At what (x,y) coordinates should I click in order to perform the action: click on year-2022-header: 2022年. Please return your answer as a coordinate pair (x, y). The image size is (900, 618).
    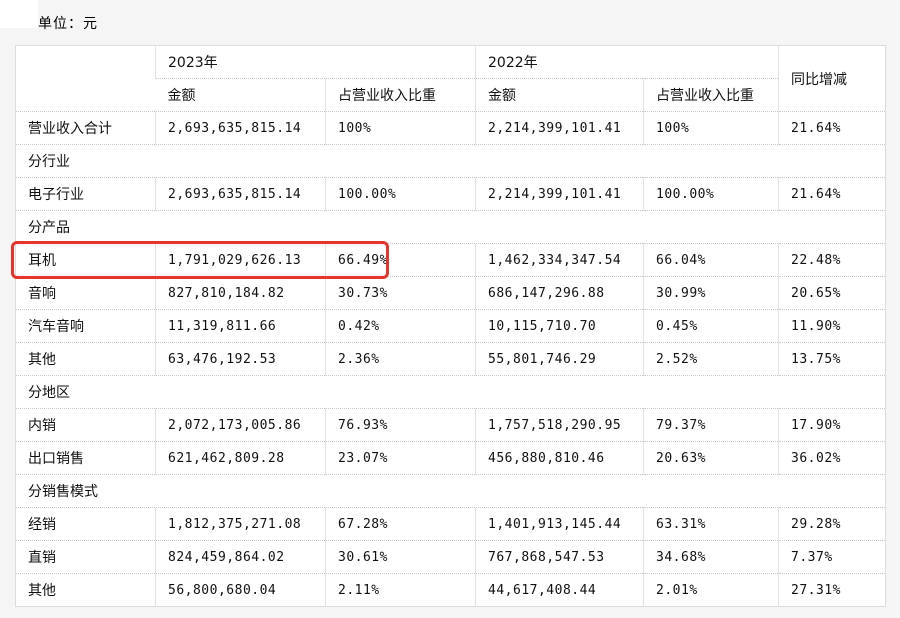
    Looking at the image, I should click on (627, 62).